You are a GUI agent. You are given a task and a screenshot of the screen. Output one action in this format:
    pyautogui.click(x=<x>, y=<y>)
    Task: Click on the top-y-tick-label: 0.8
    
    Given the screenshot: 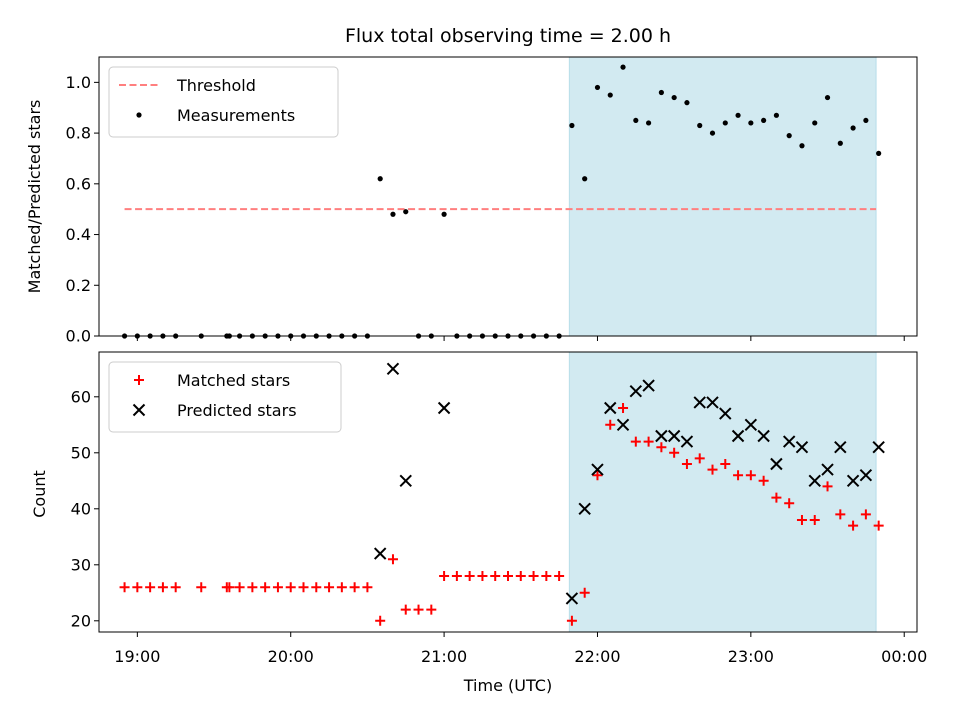 What is the action you would take?
    pyautogui.click(x=78, y=133)
    